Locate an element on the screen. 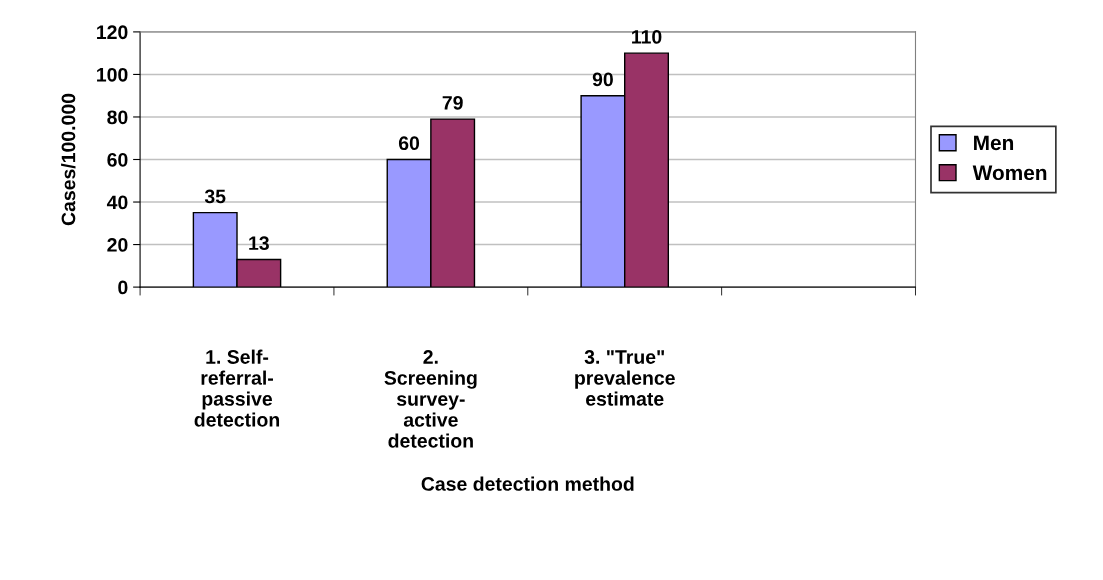  data-label: 35 is located at coordinates (215, 196).